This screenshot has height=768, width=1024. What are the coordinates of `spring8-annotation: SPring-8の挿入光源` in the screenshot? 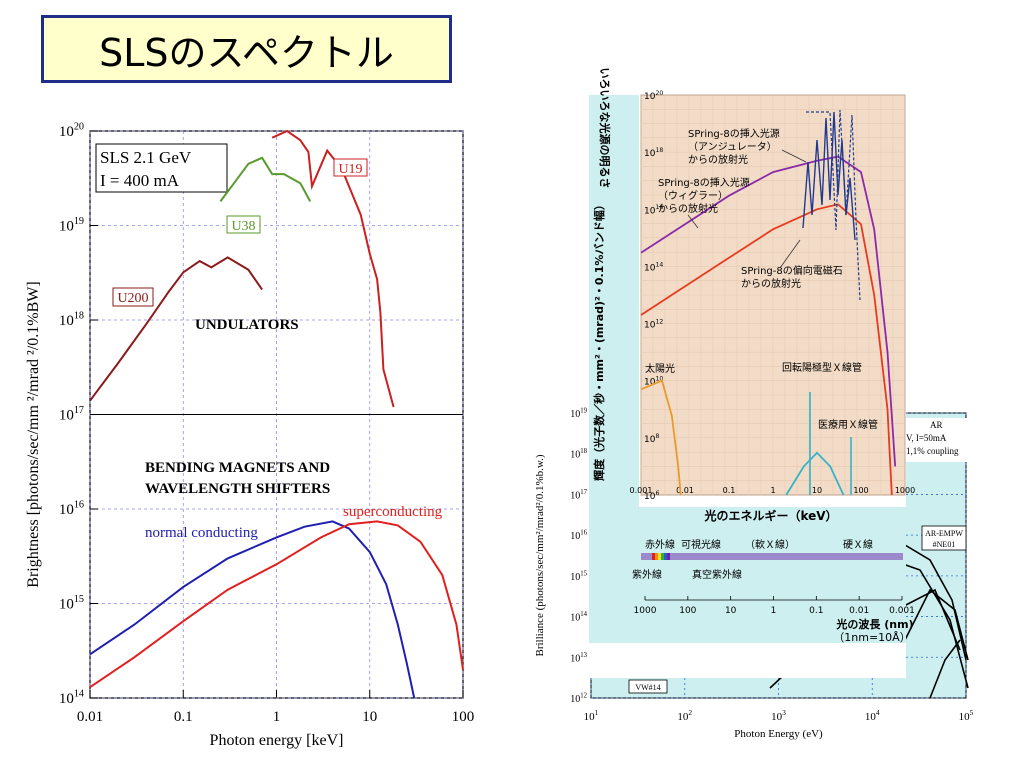 It's located at (734, 133).